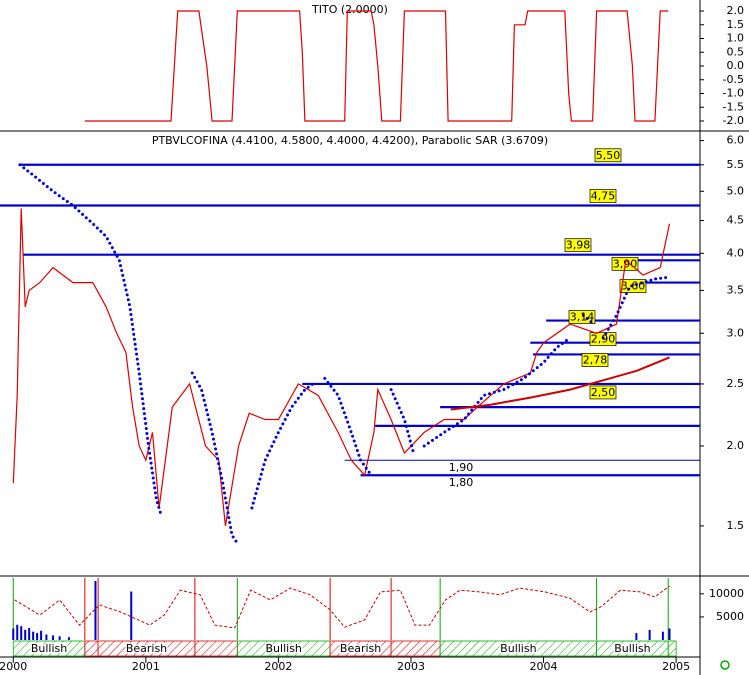 This screenshot has width=749, height=675. What do you see at coordinates (733, 106) in the screenshot?
I see `y-tick-label: -1.5` at bounding box center [733, 106].